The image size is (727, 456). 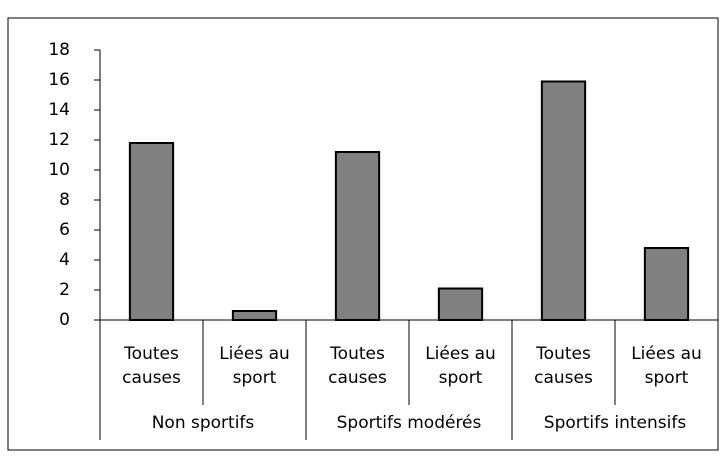 What do you see at coordinates (59, 50) in the screenshot?
I see `y-tick-label: 18` at bounding box center [59, 50].